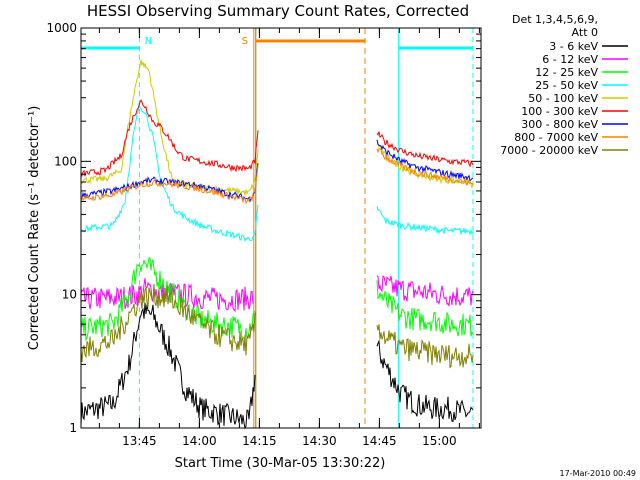 This screenshot has width=640, height=480. What do you see at coordinates (559, 111) in the screenshot?
I see `legend-entry-label: 100 - 300 keV` at bounding box center [559, 111].